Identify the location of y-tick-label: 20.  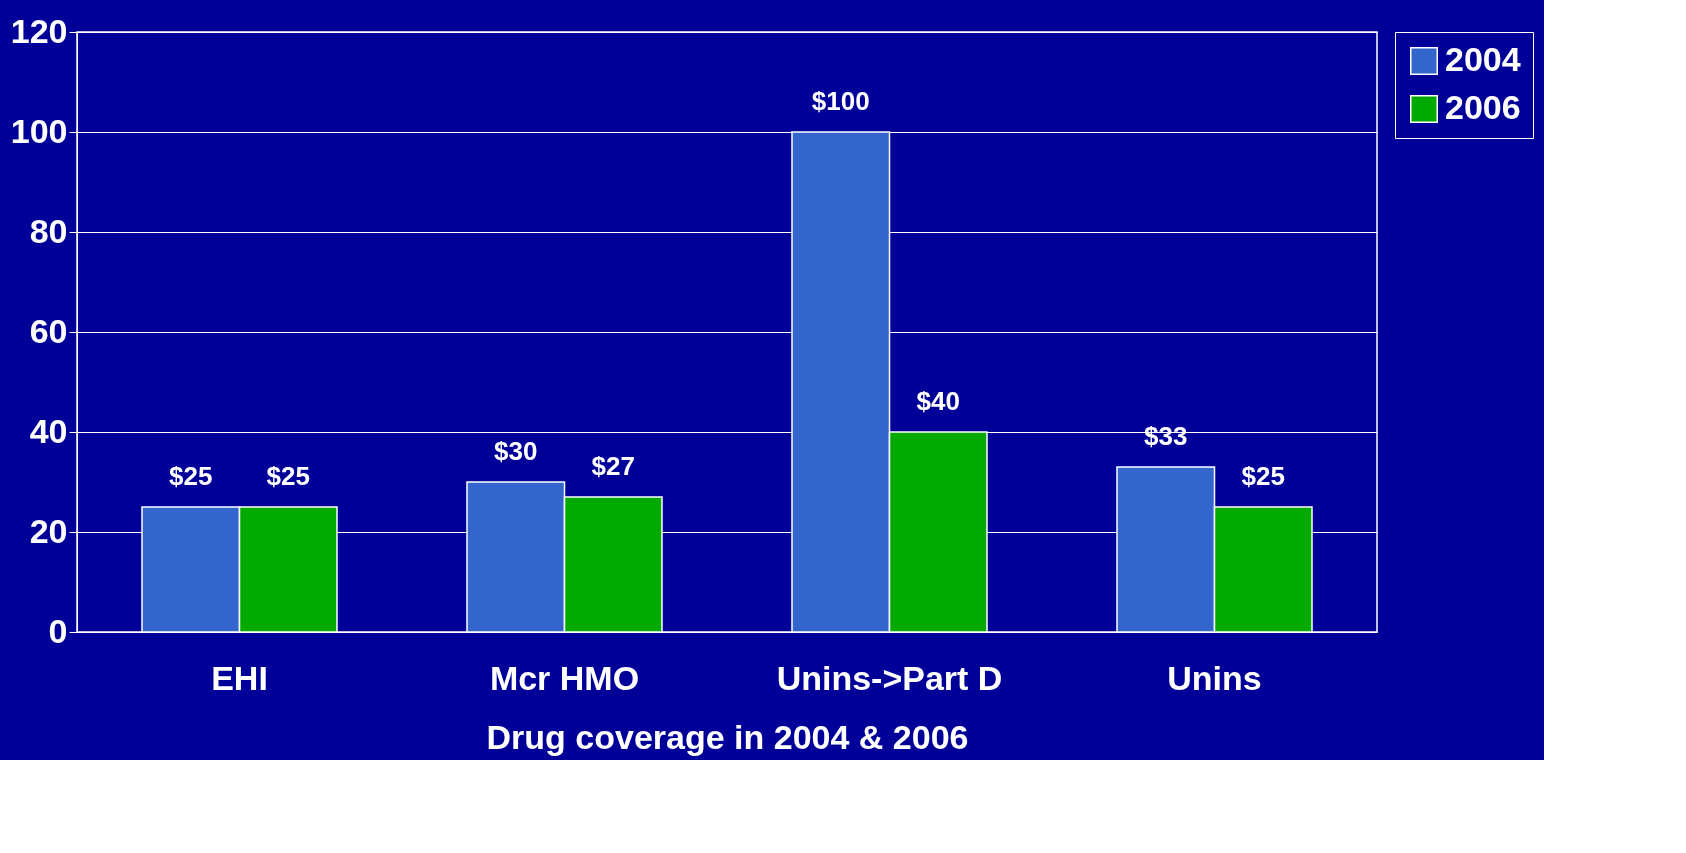
(48, 530).